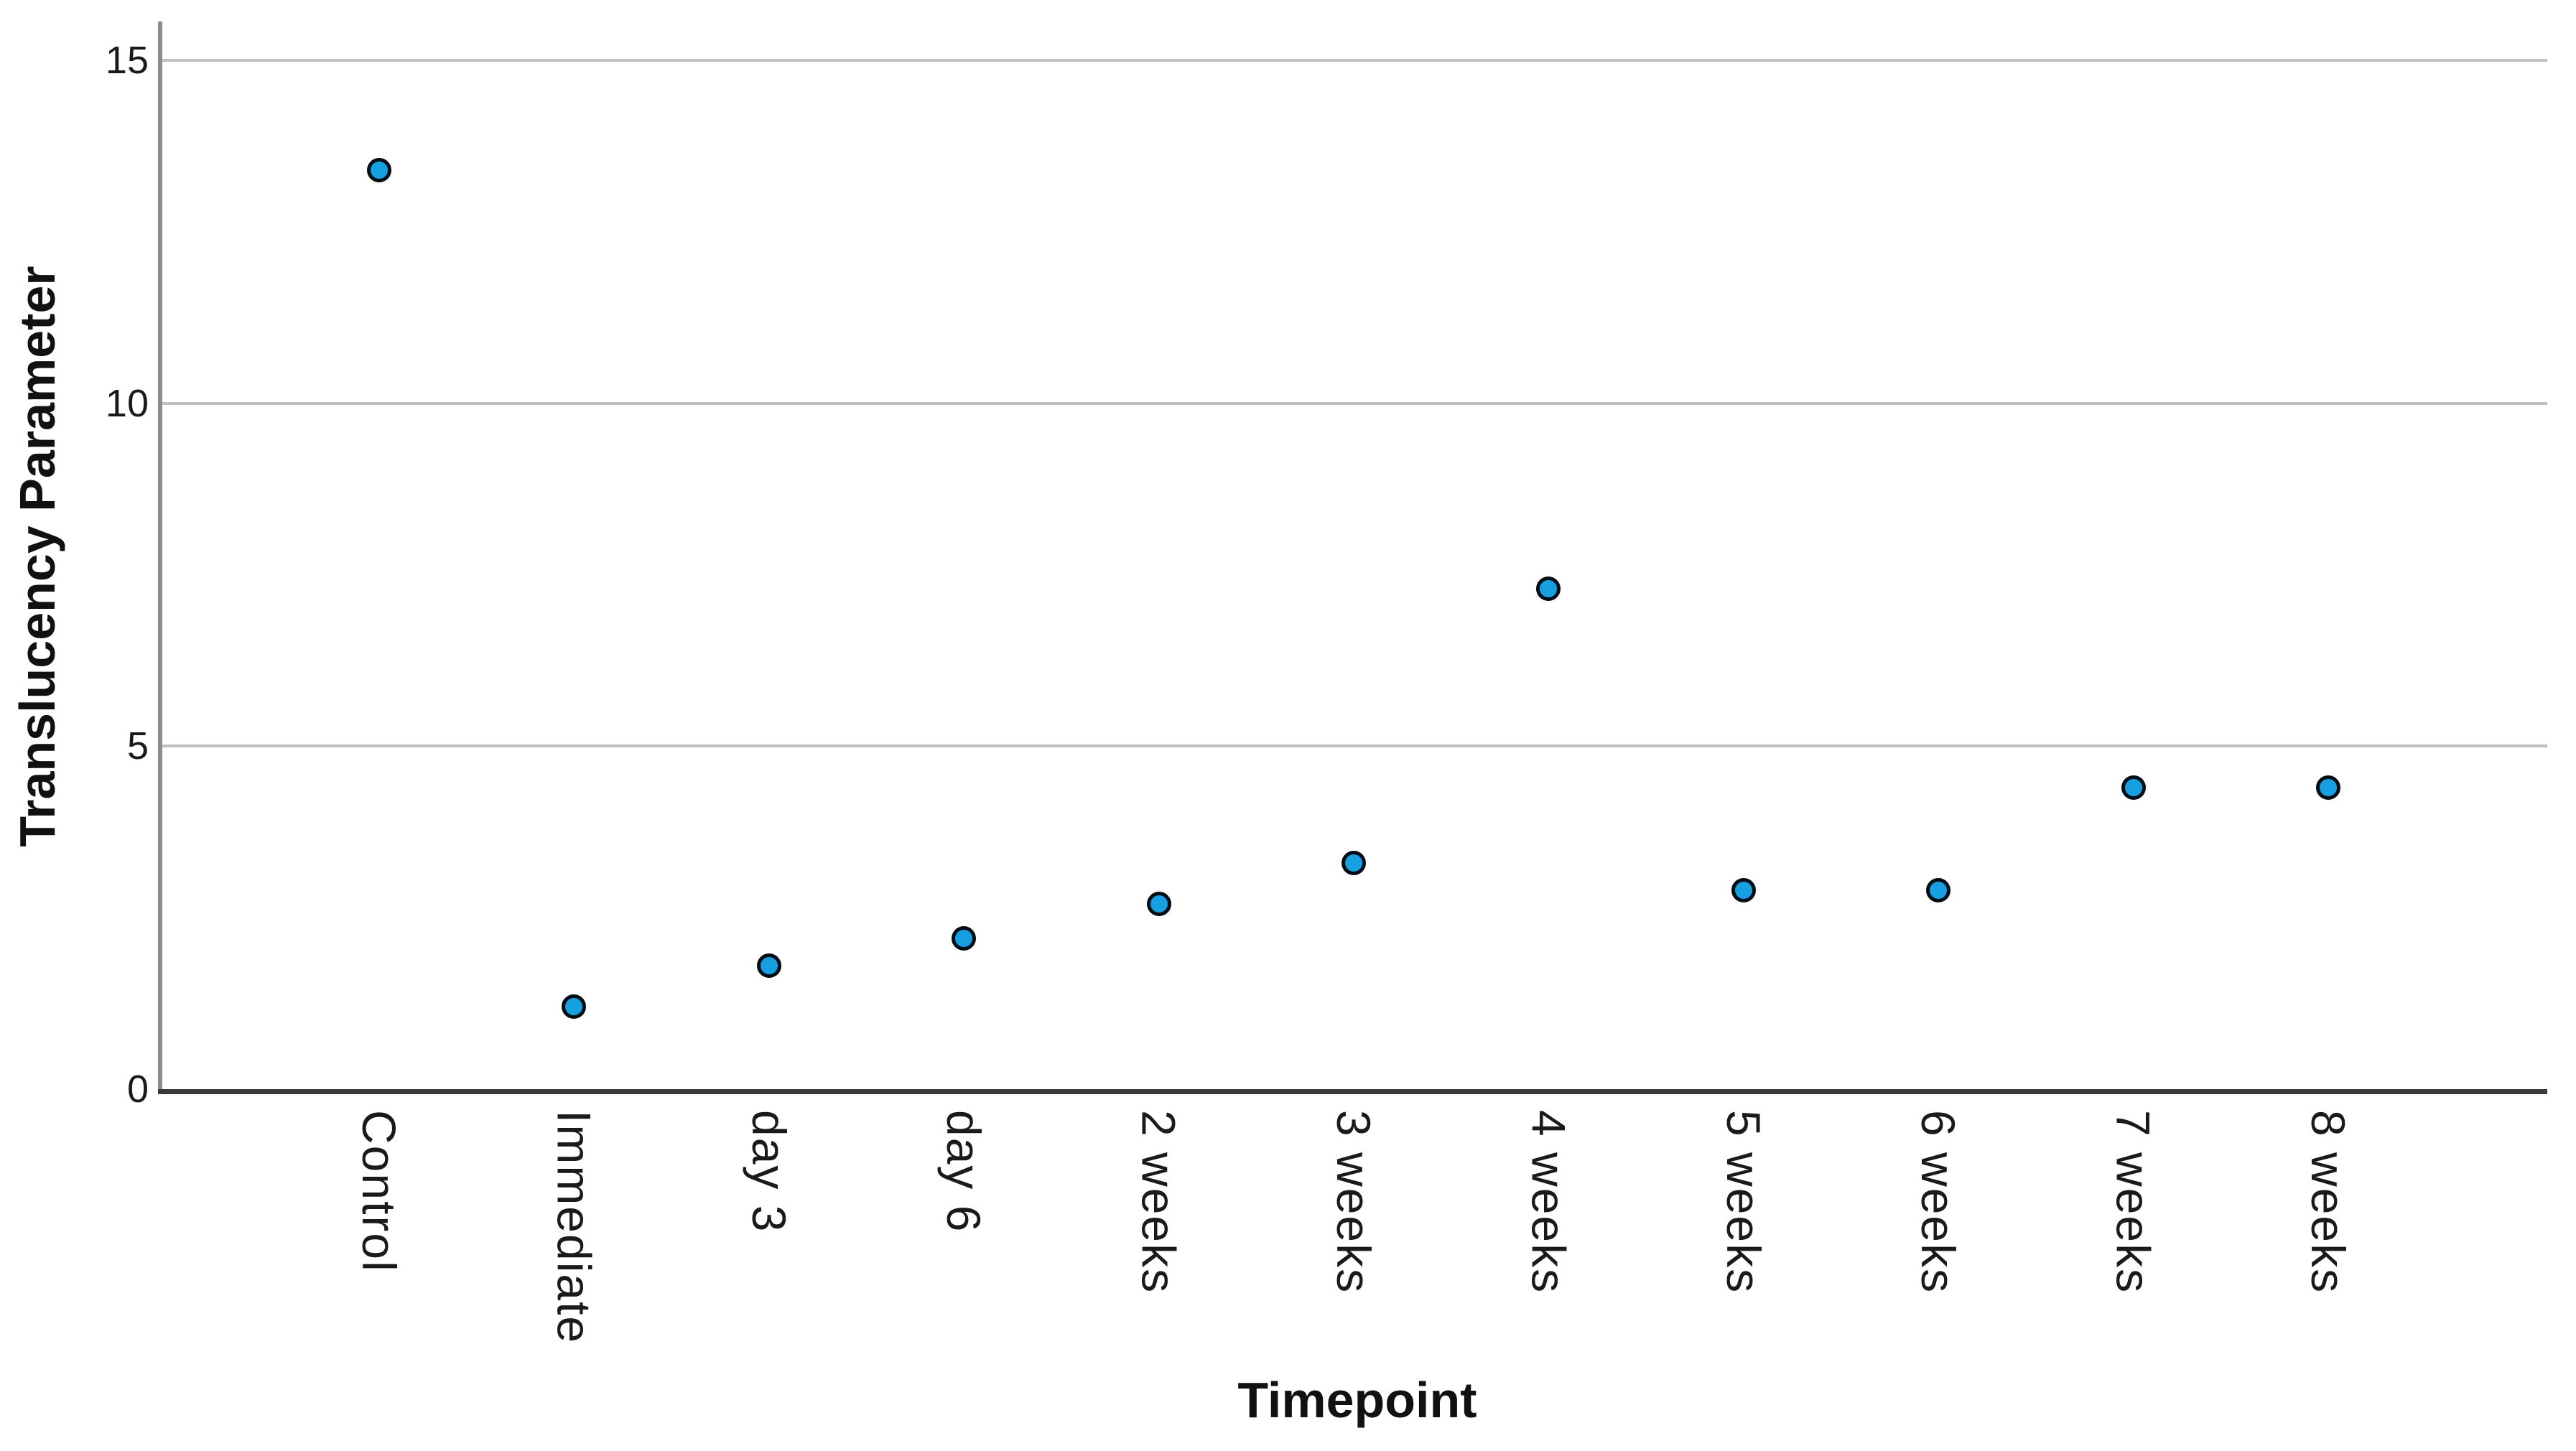 This screenshot has height=1451, width=2576. I want to click on y-tick-label-10: 10, so click(127, 403).